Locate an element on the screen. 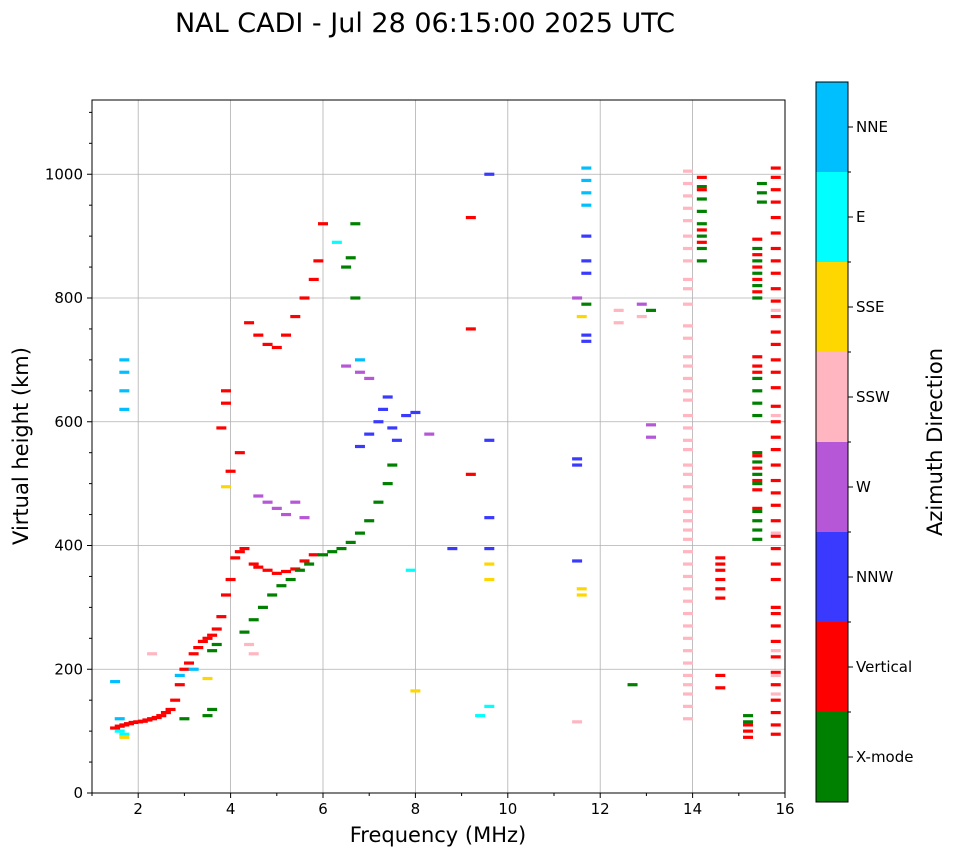 The image size is (958, 857). trace-w is located at coordinates (455, 408).